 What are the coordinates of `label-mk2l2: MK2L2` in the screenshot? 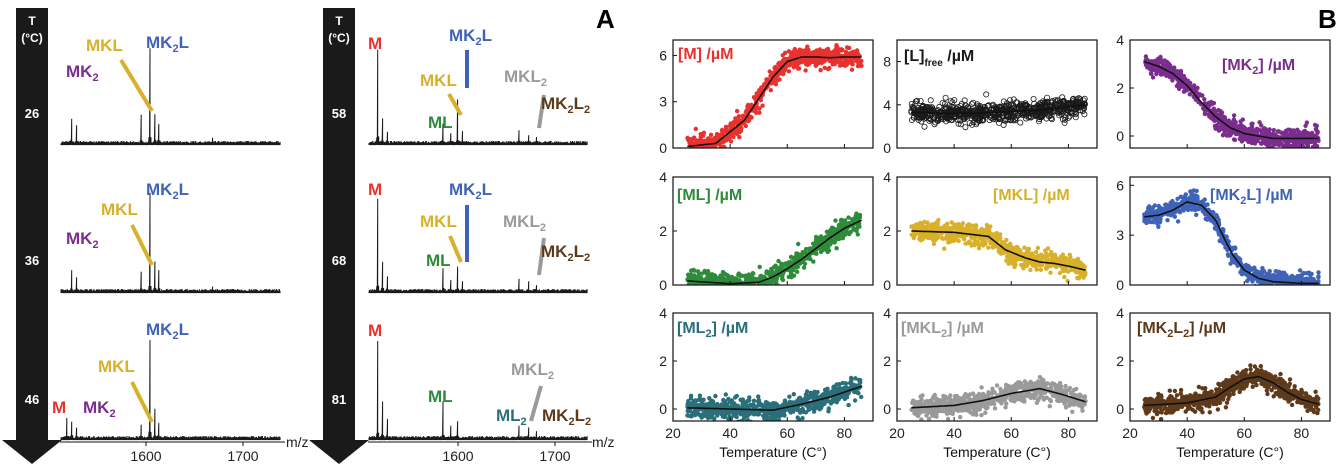 It's located at (566, 417).